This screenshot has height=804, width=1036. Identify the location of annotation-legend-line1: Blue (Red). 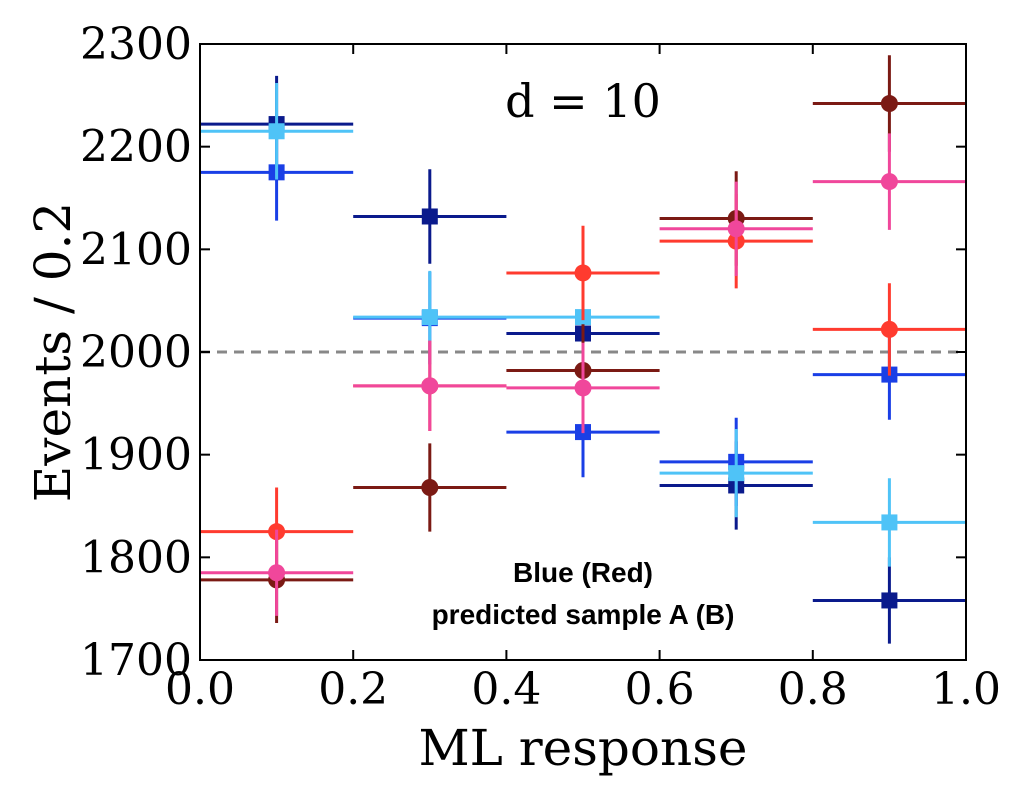
(583, 572).